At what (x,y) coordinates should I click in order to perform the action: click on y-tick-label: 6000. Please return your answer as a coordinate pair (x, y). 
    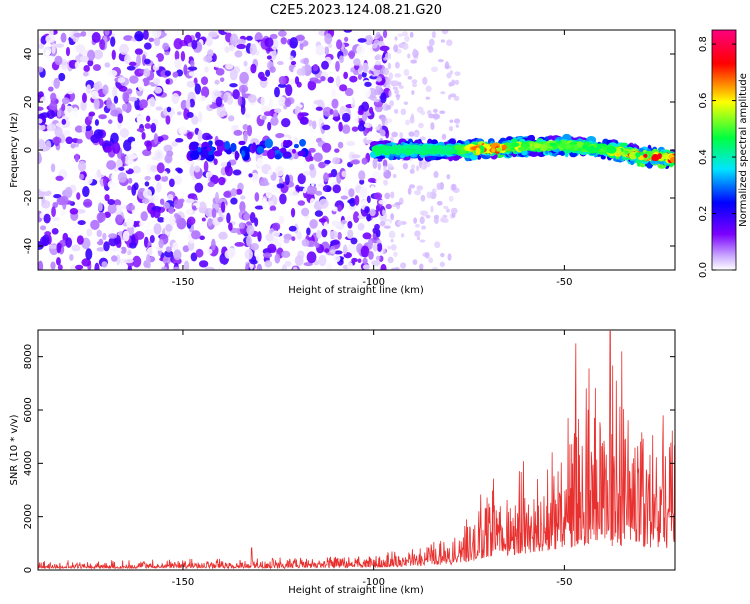
    Looking at the image, I should click on (28, 409).